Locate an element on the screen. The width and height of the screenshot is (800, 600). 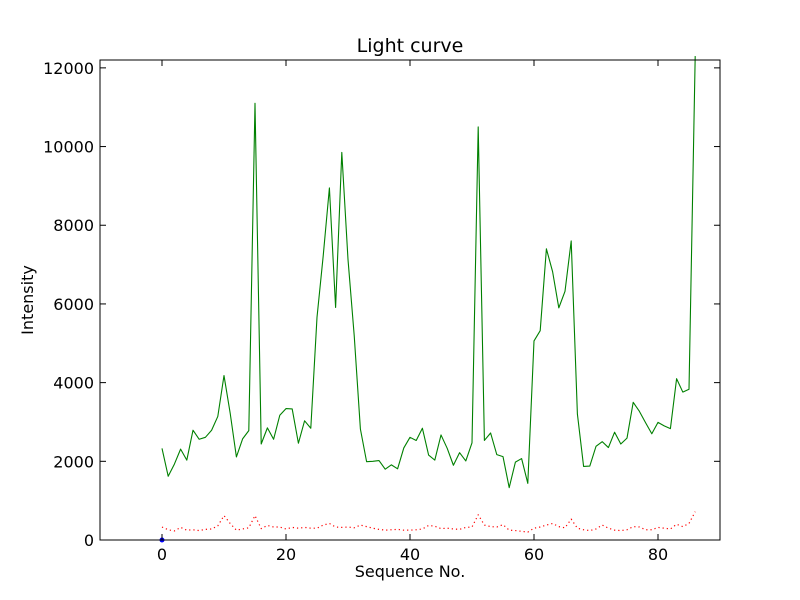
y-axis-label: Intensity is located at coordinates (27, 300).